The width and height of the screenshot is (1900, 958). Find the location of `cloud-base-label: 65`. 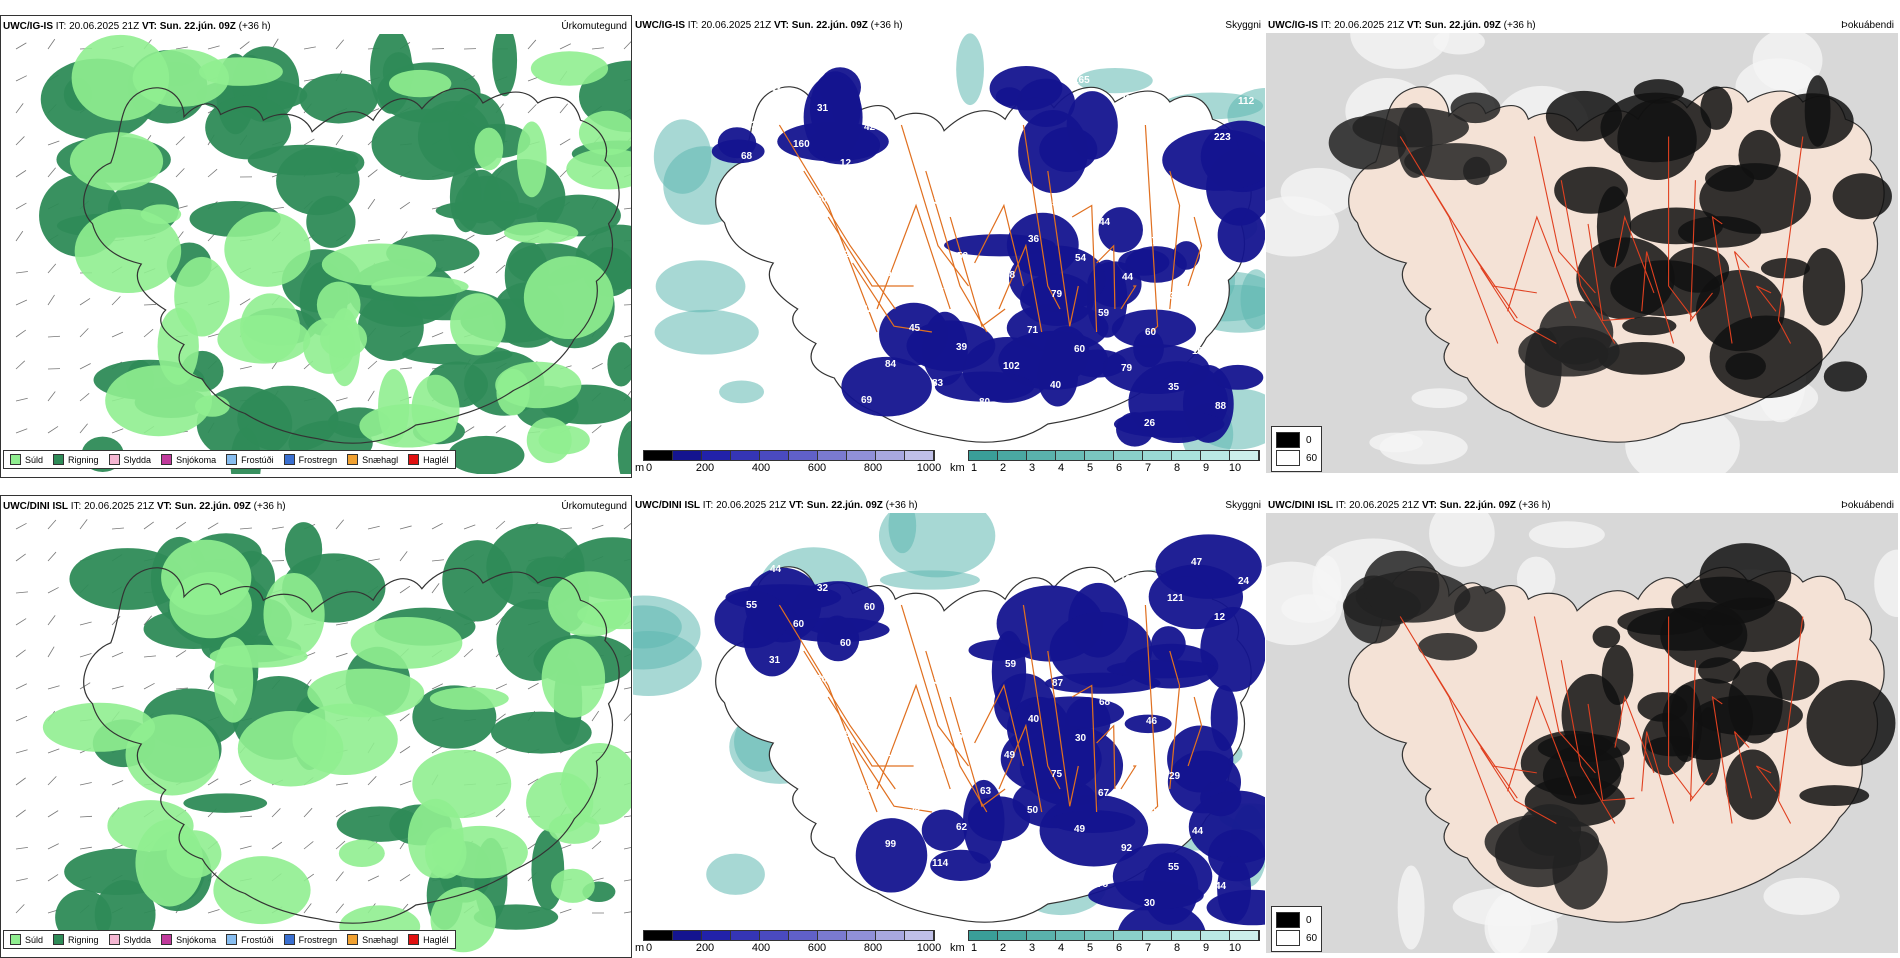

cloud-base-label: 65 is located at coordinates (939, 292).